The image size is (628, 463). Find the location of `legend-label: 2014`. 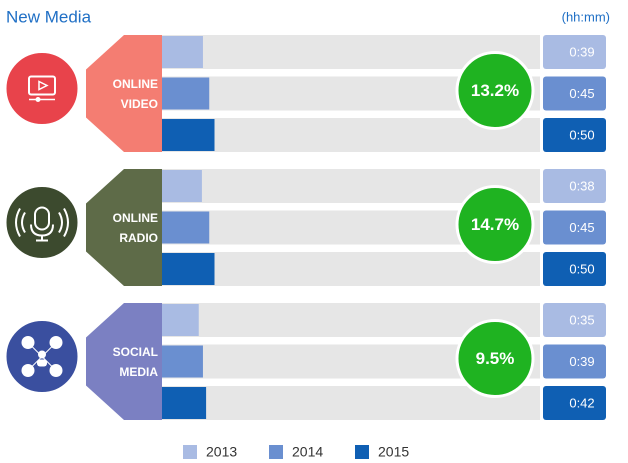

legend-label: 2014 is located at coordinates (307, 452).